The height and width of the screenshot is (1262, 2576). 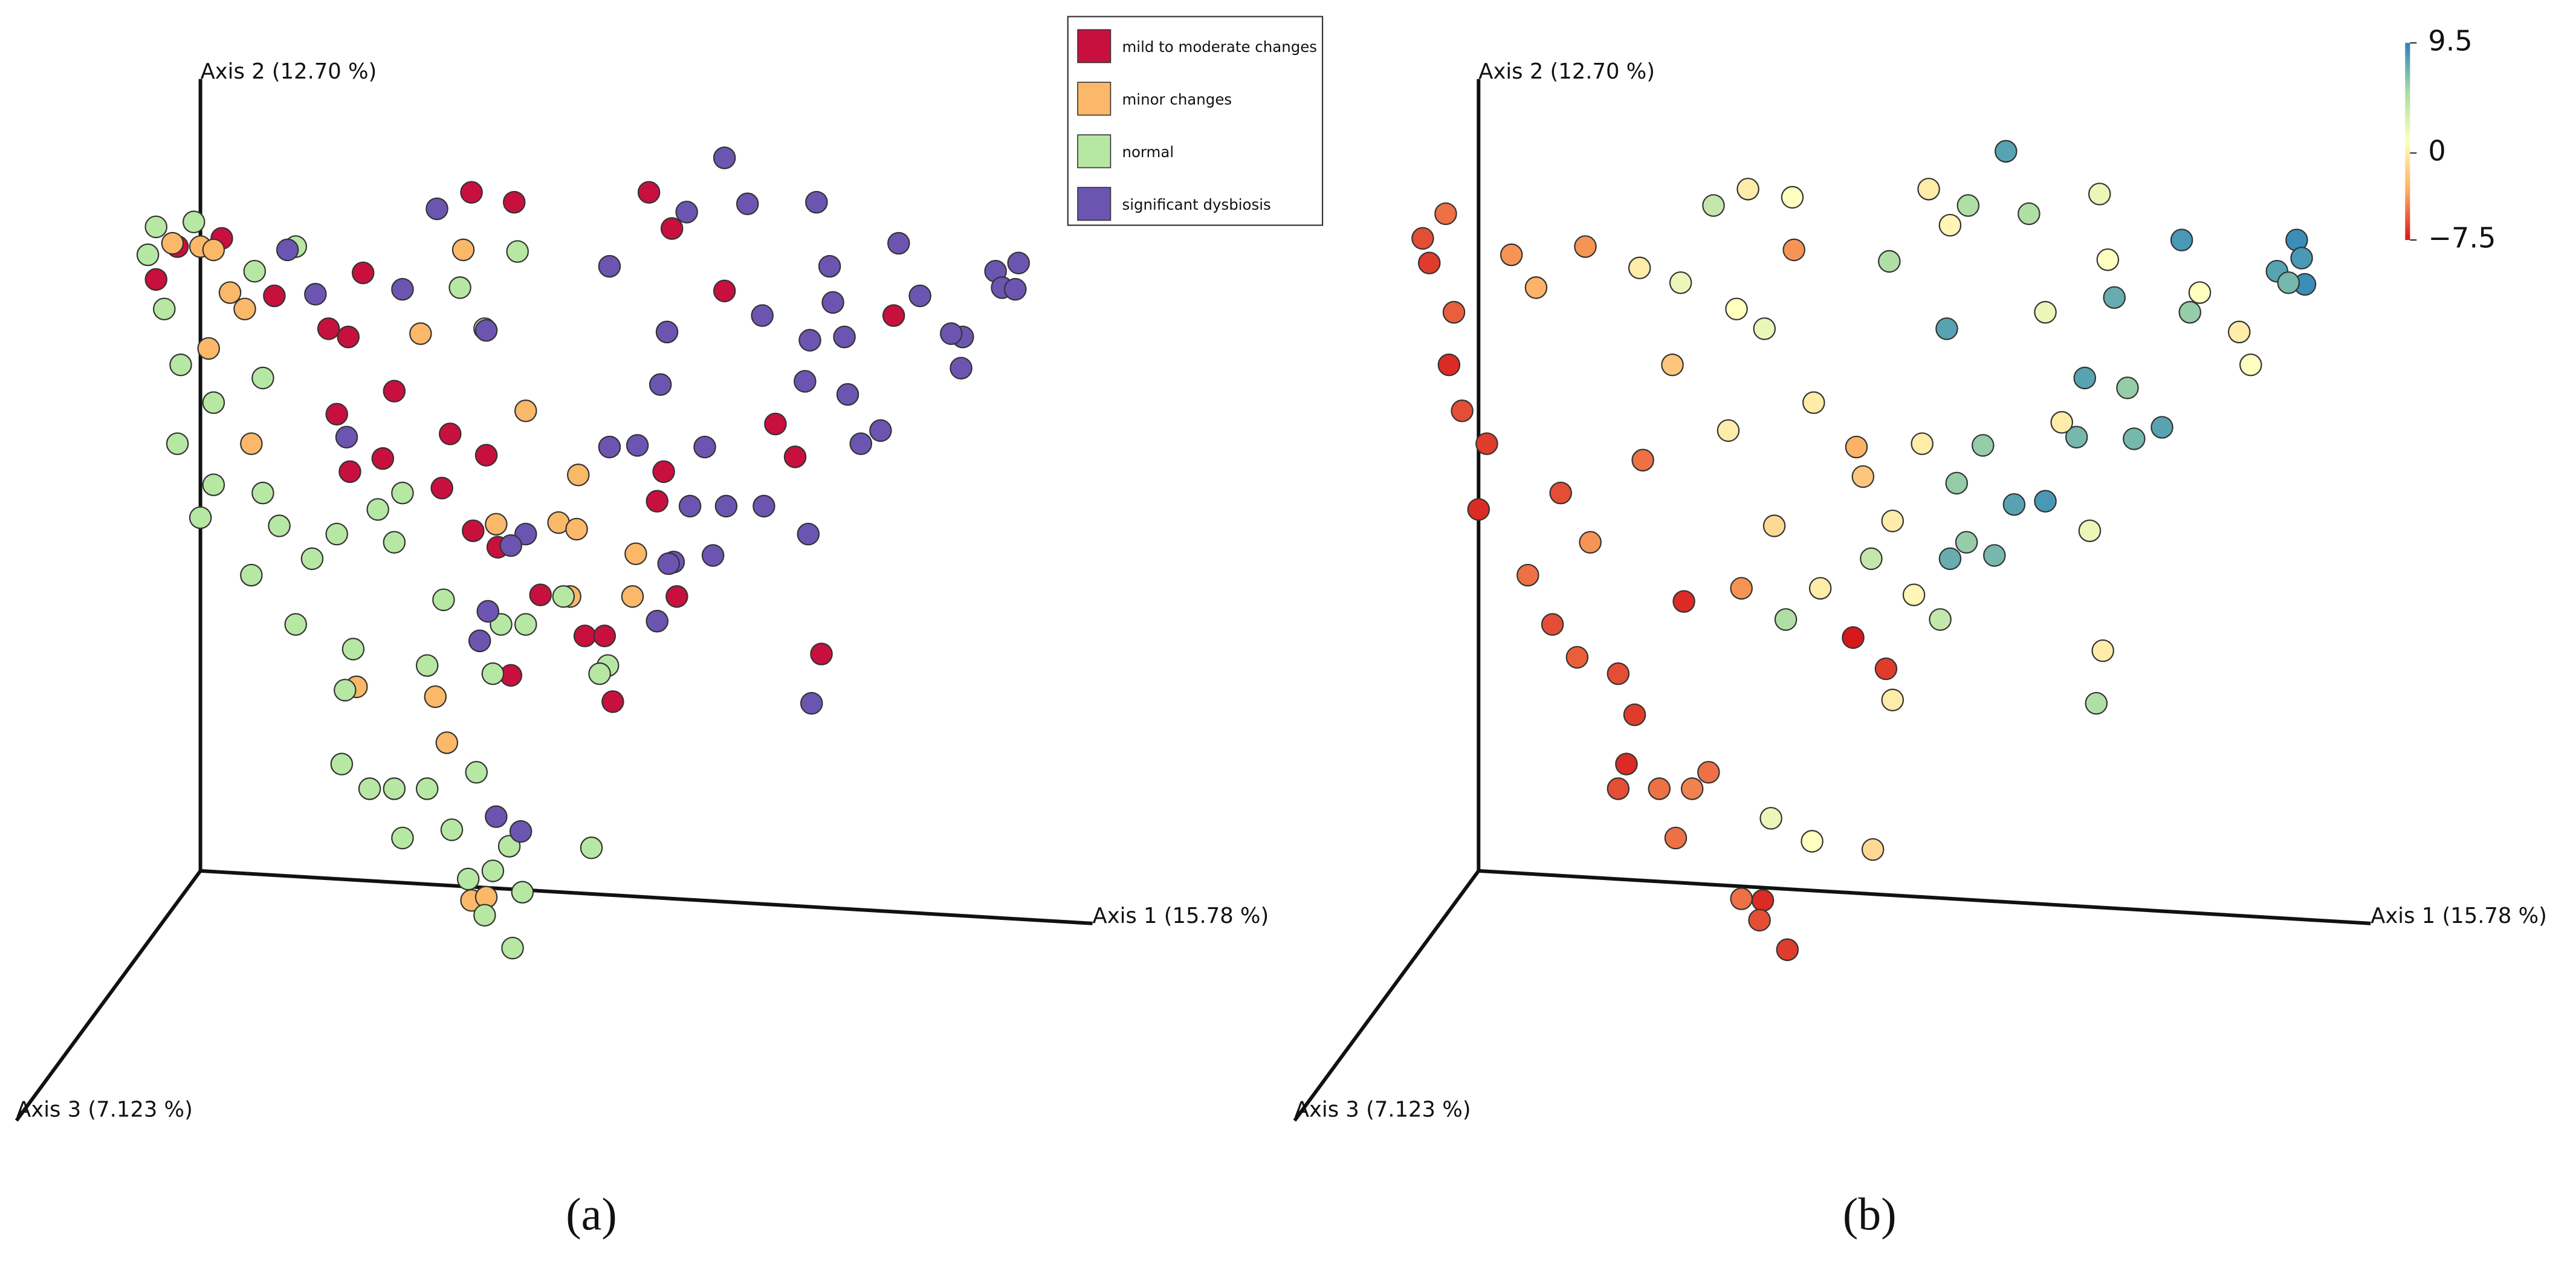 I want to click on colorbar-label: −7.5, so click(x=2462, y=238).